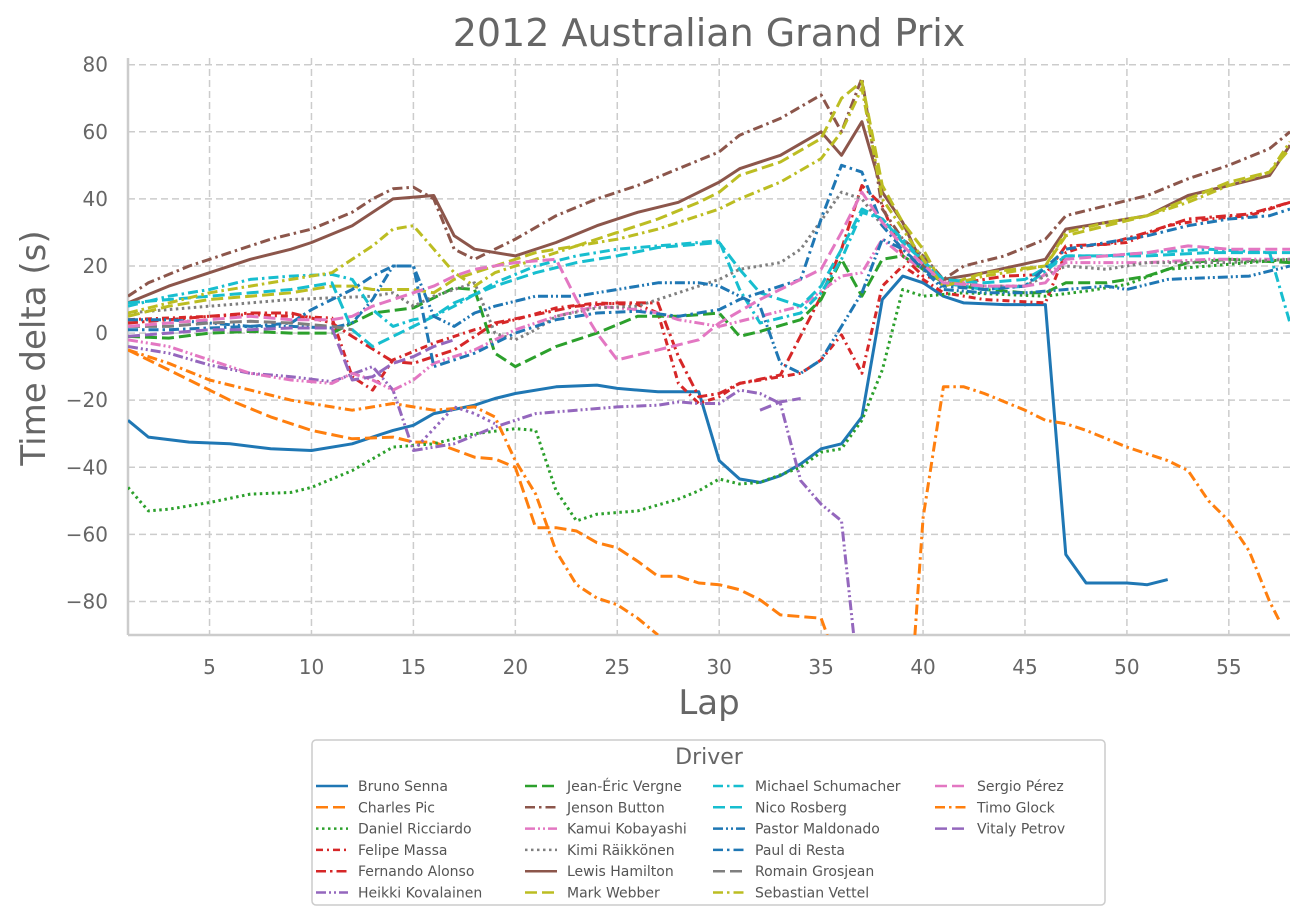  I want to click on legend-label: Jean-Éric Vergne, so click(624, 786).